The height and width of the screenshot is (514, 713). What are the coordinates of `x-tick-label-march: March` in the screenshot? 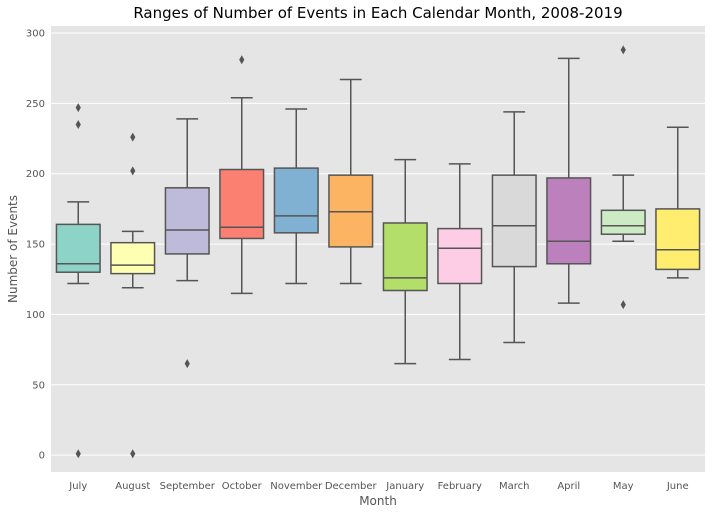 It's located at (514, 486).